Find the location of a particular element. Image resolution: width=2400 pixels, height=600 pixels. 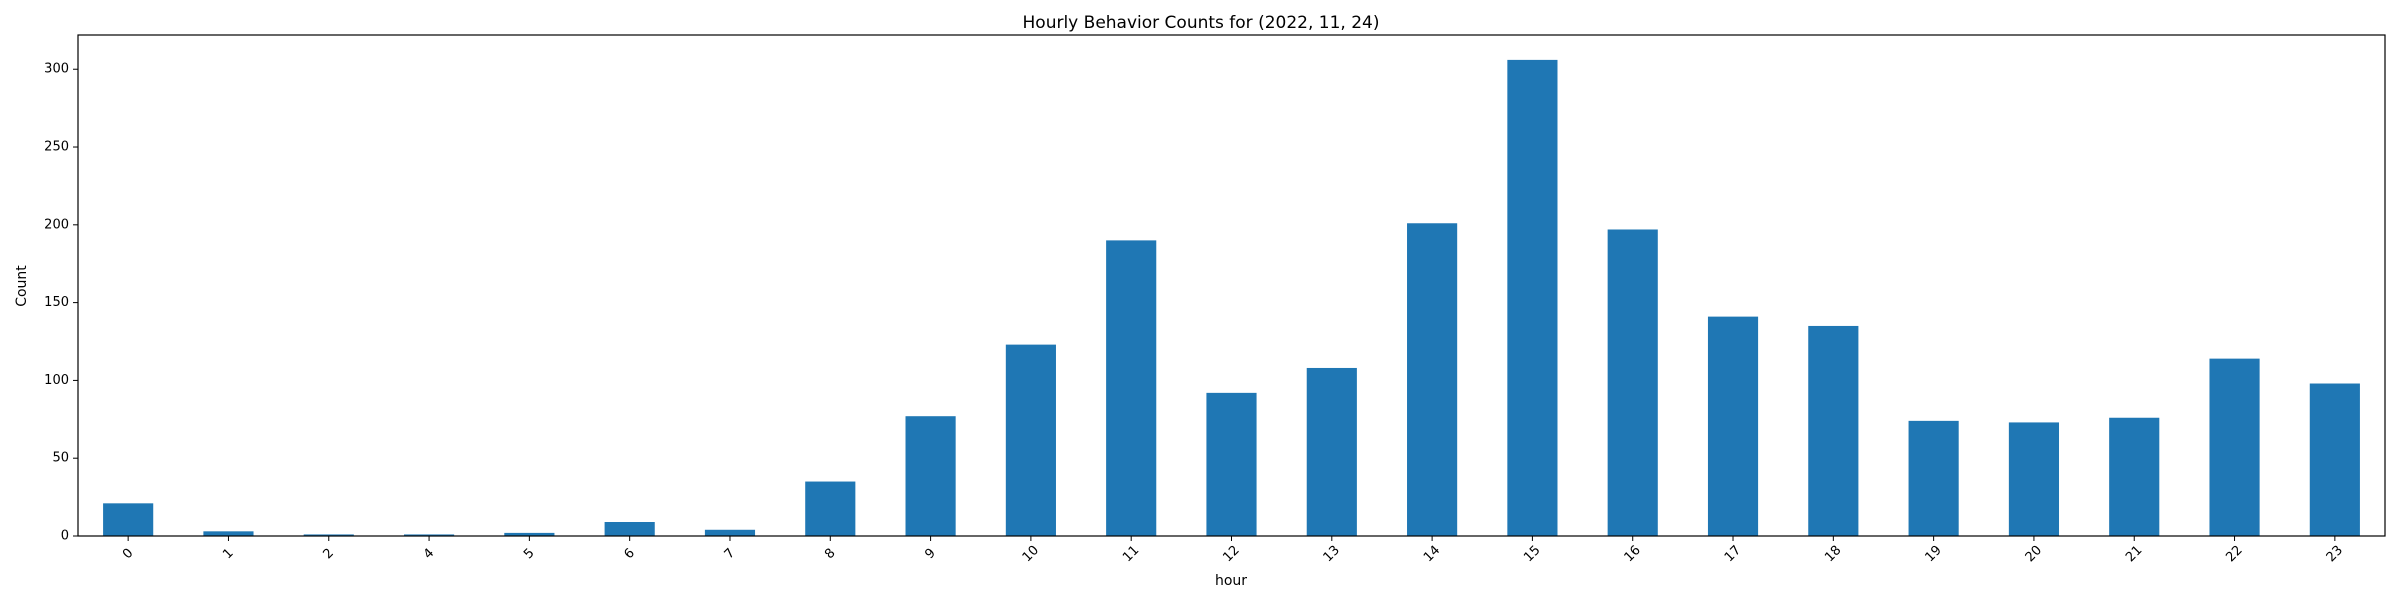

x-tick-label: 18 is located at coordinates (1833, 554).